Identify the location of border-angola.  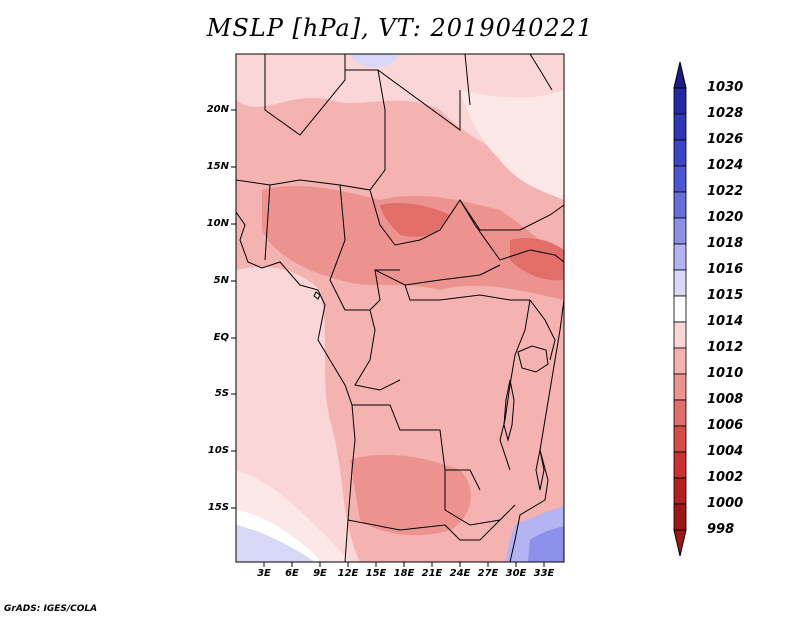
(416, 447).